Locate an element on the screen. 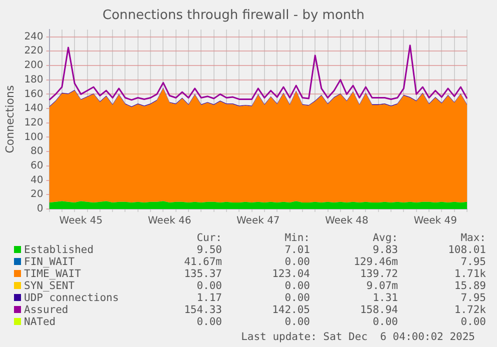 The width and height of the screenshot is (497, 347). legend-label: NATed is located at coordinates (40, 322).